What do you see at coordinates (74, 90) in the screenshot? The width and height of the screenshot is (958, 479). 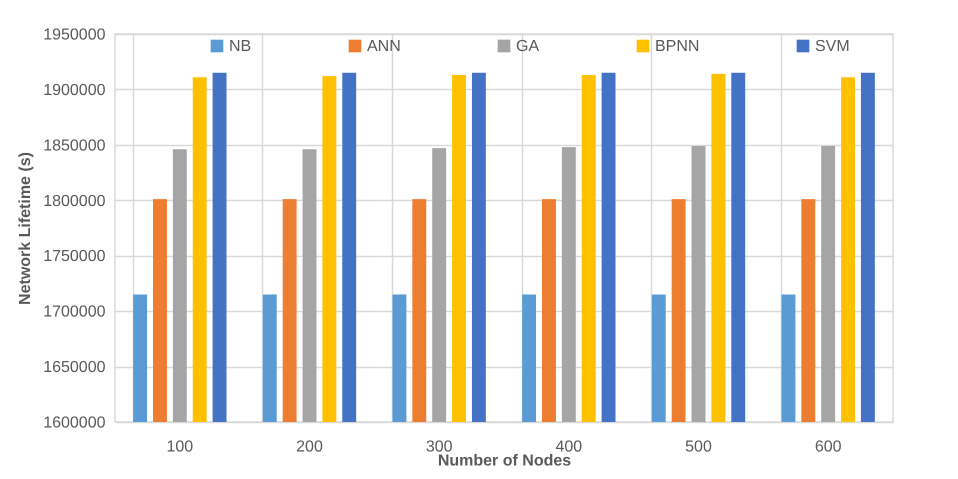 I see `y-tick-label: 1900000` at bounding box center [74, 90].